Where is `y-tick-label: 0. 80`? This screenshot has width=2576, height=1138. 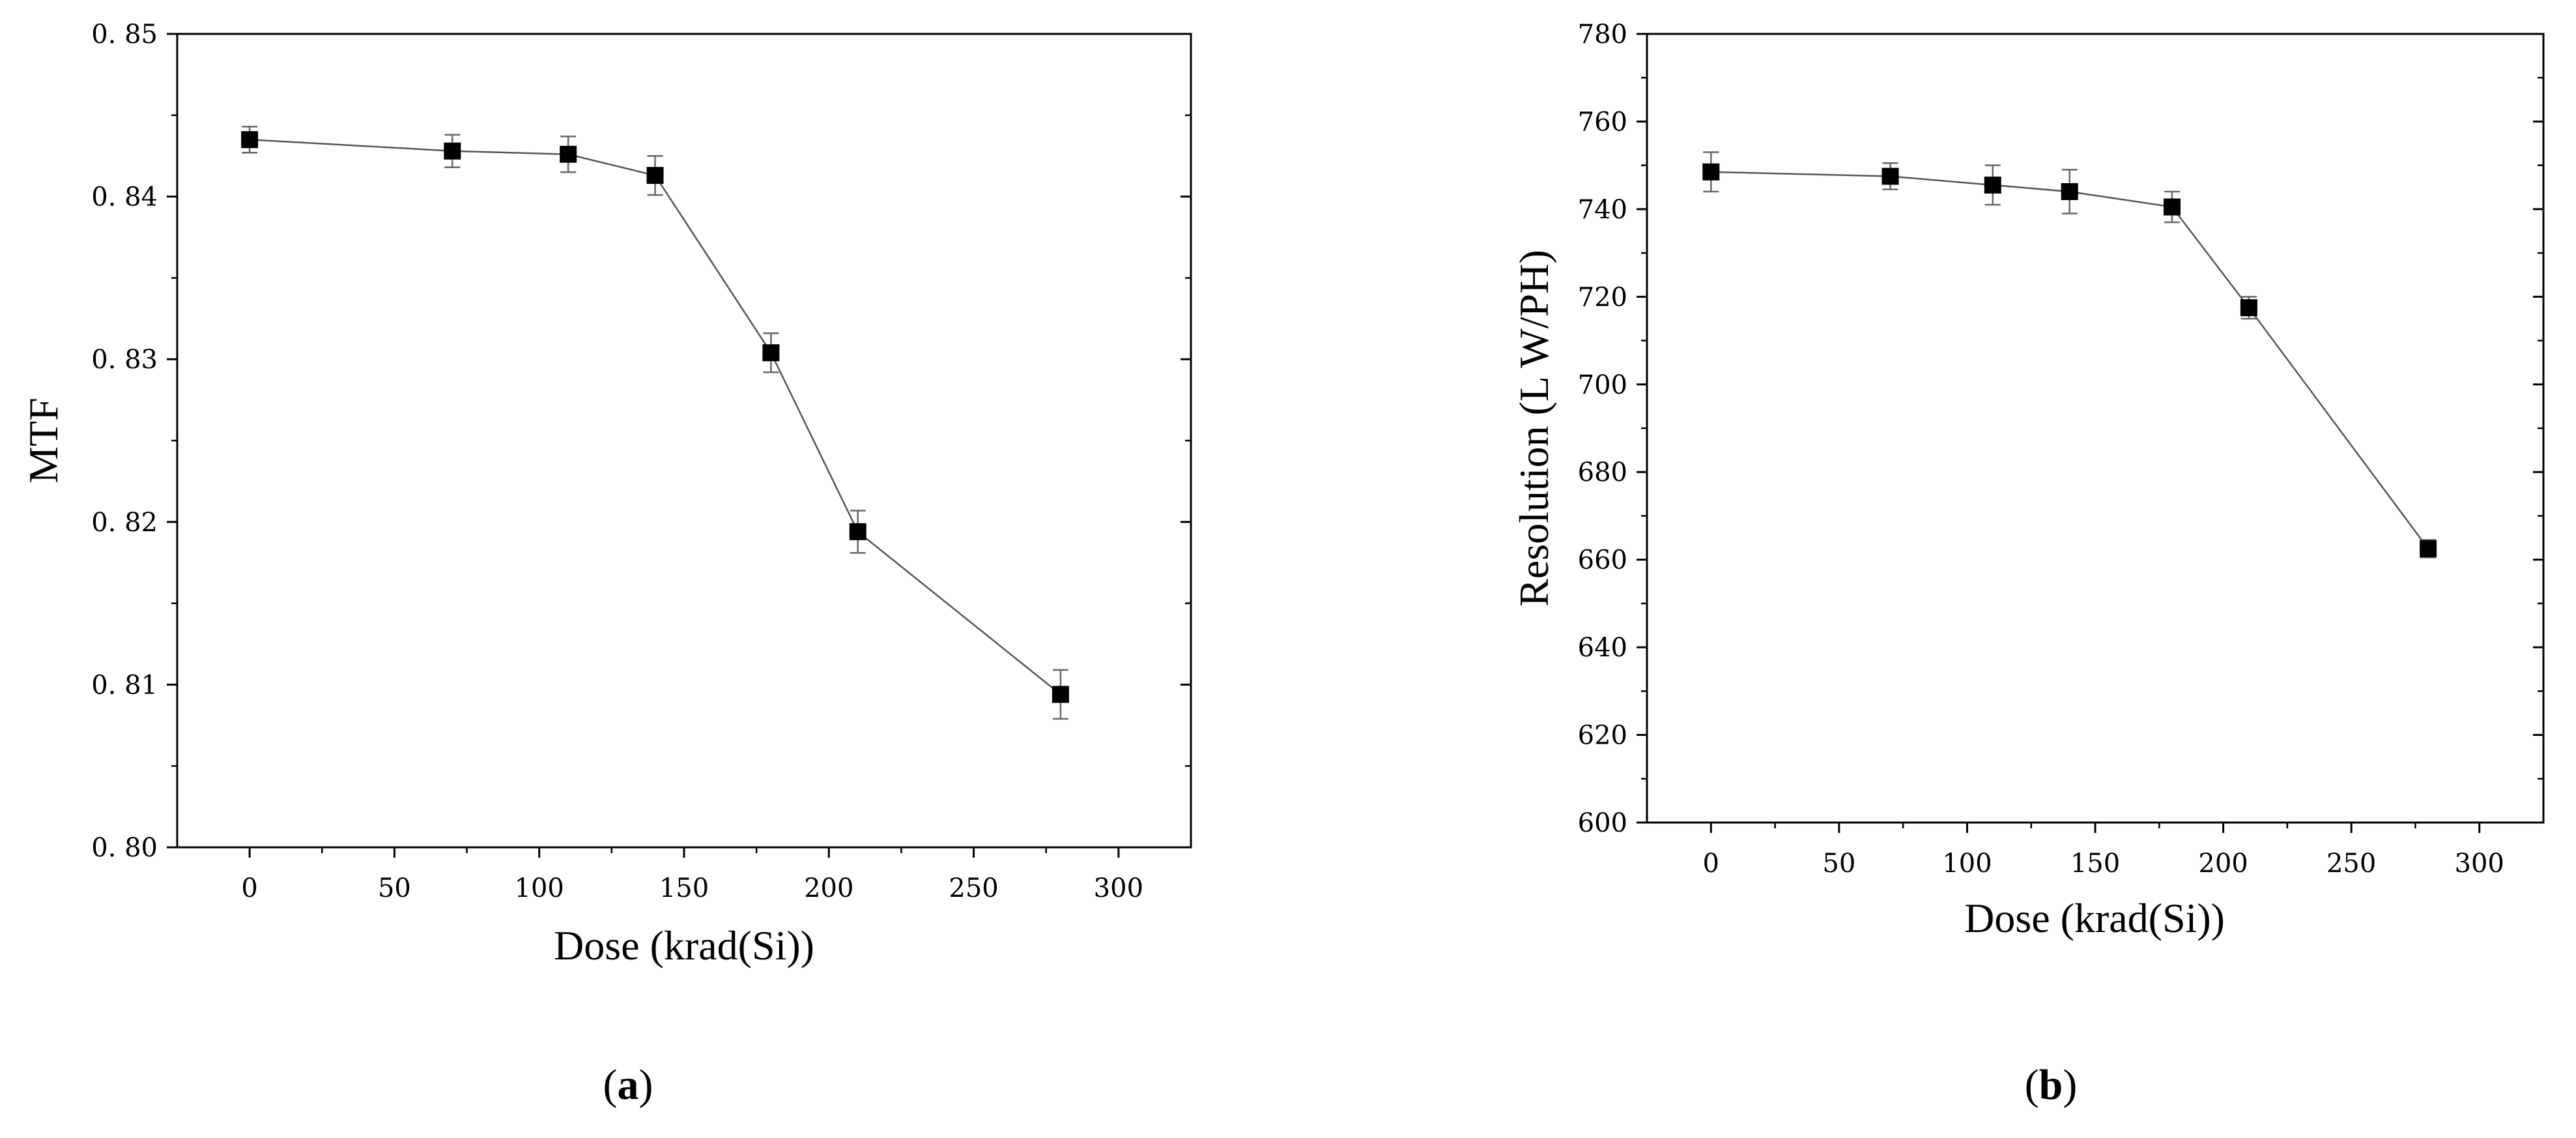 y-tick-label: 0. 80 is located at coordinates (124, 848).